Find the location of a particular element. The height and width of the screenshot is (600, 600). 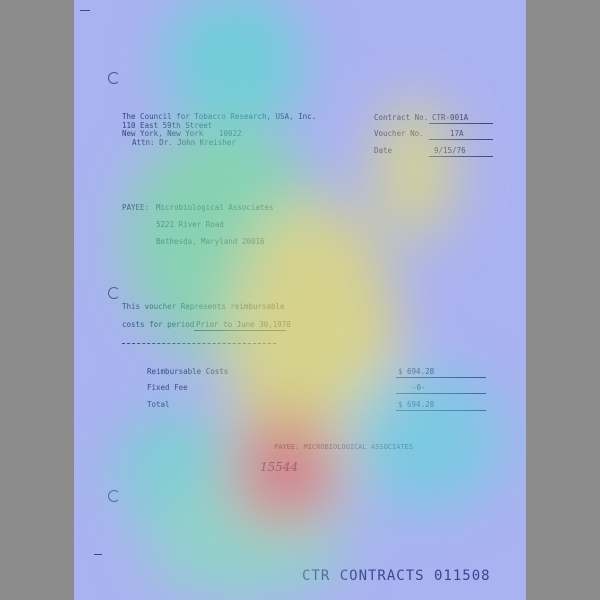

voucher-label: Voucher No. is located at coordinates (399, 133).